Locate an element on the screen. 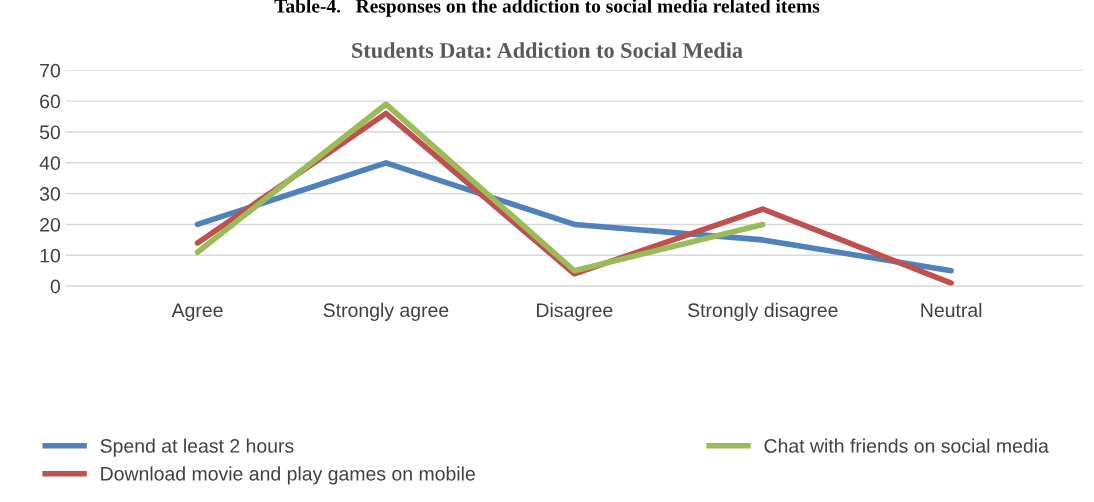  y-tick-label: 70 is located at coordinates (50, 70).